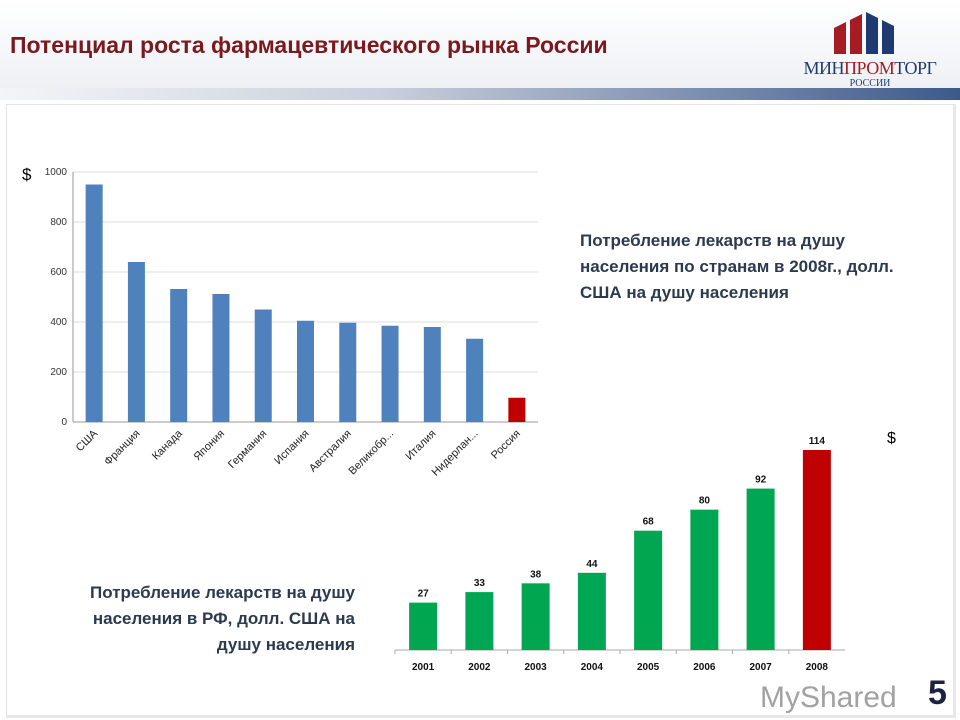  Describe the element at coordinates (760, 569) in the screenshot. I see `bar-2007` at that location.